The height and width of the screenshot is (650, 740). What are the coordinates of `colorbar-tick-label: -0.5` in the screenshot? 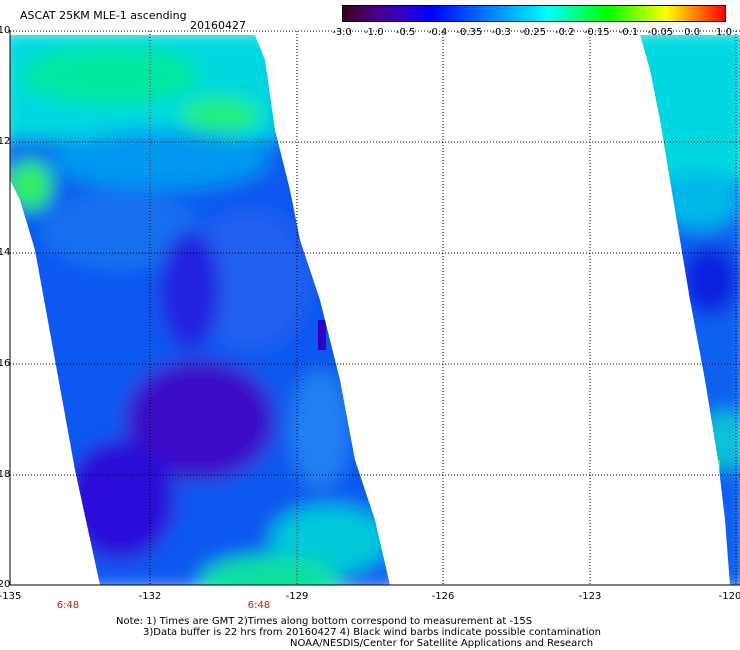 It's located at (405, 32).